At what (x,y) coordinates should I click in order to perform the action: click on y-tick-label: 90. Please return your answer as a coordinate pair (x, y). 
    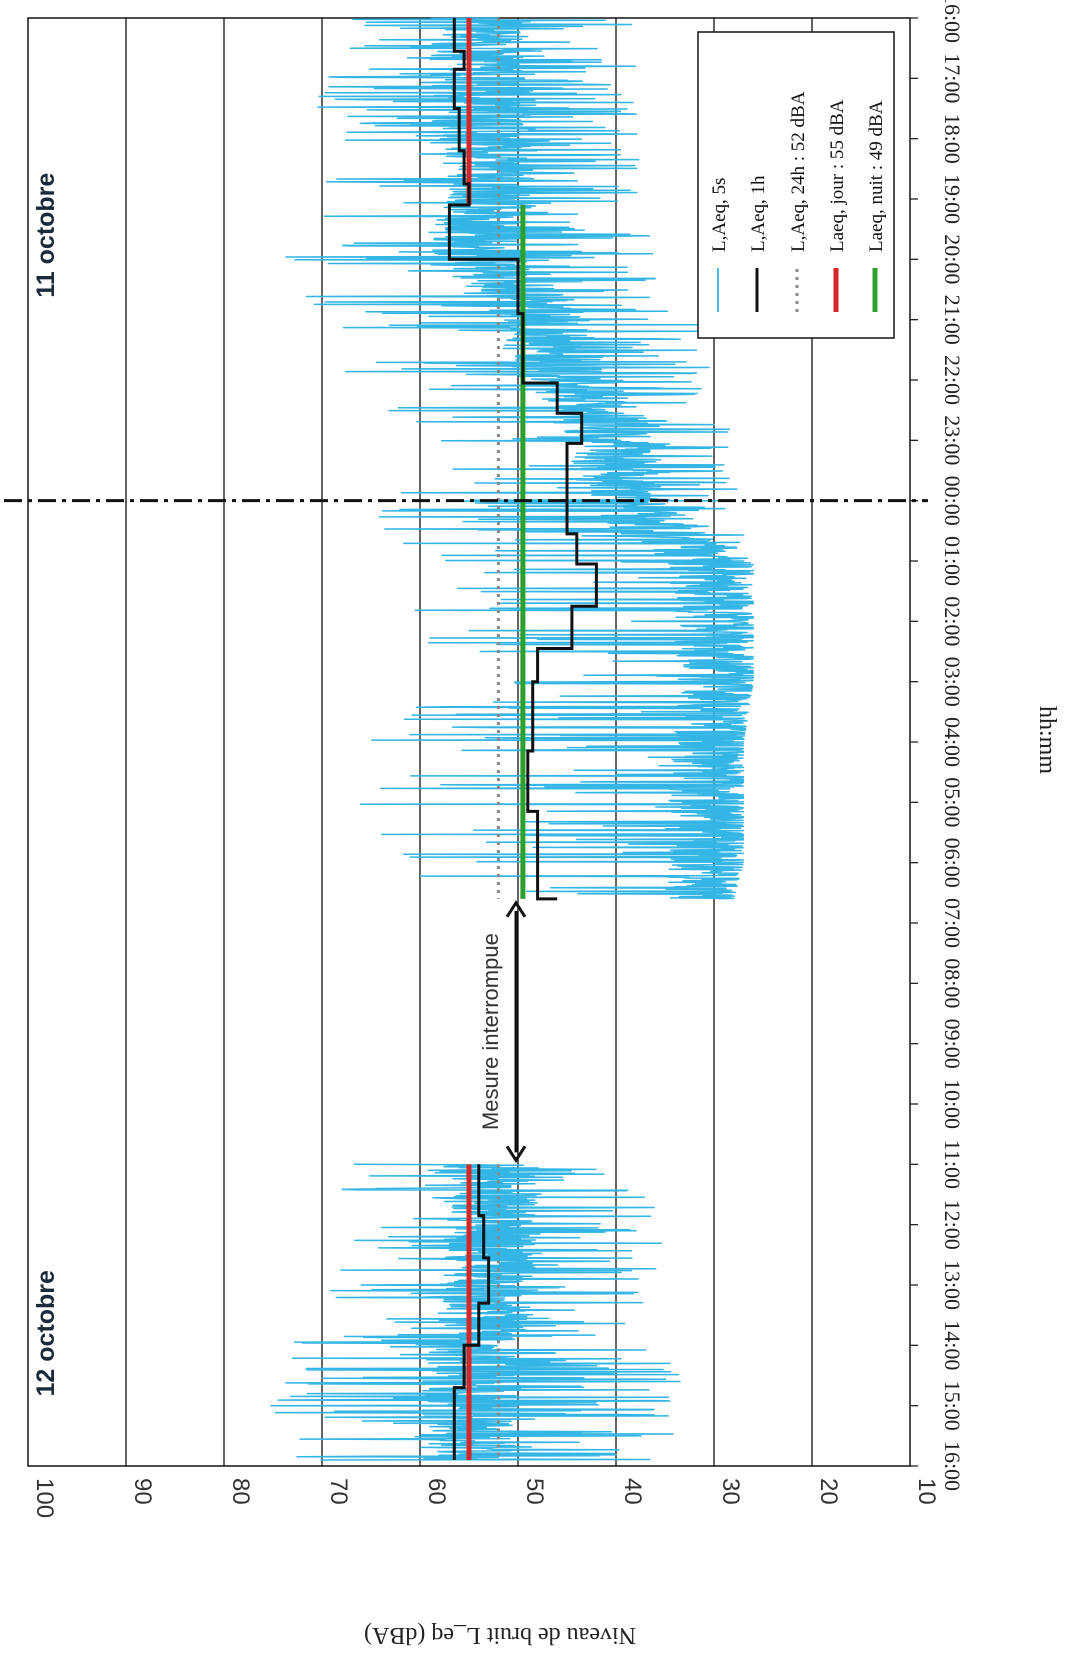
    Looking at the image, I should click on (142, 1491).